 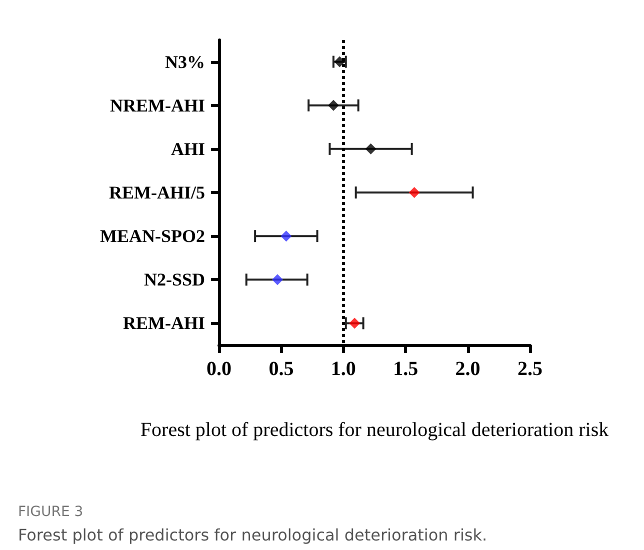 I want to click on text: Forest plot of predictors for neurological deterioration risk., so click(x=253, y=535).